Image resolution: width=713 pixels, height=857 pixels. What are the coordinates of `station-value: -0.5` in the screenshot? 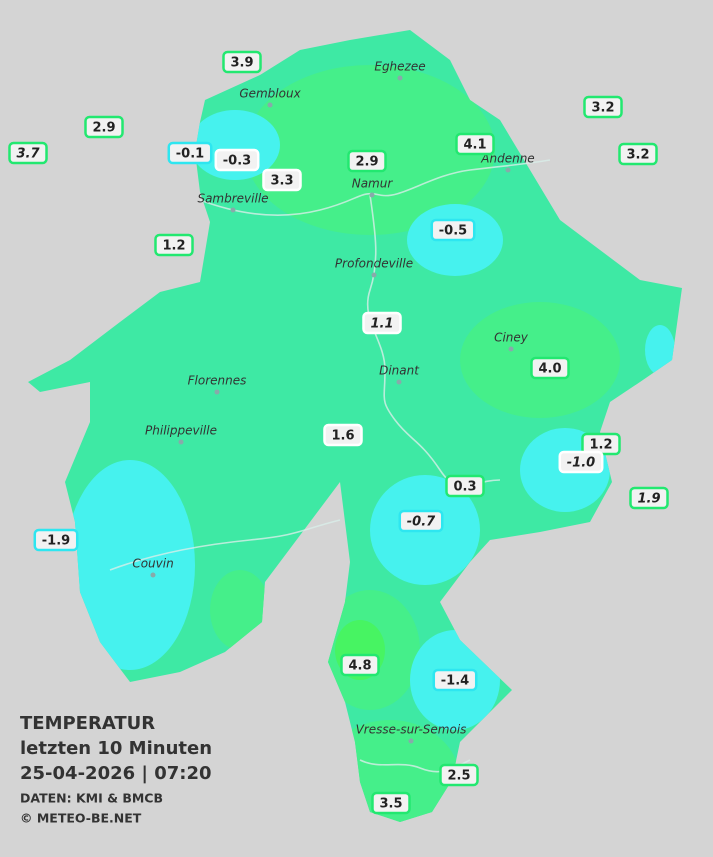 It's located at (453, 231).